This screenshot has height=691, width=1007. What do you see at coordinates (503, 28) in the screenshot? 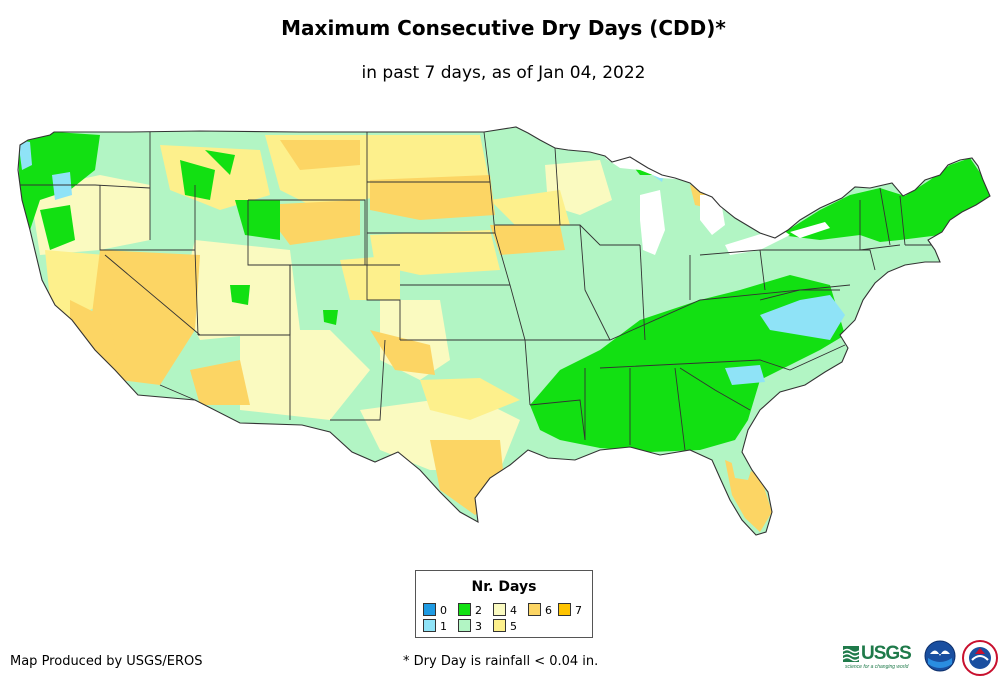
I see `map-title: Maximum Consecutive Dry Days (CDD)*` at bounding box center [503, 28].